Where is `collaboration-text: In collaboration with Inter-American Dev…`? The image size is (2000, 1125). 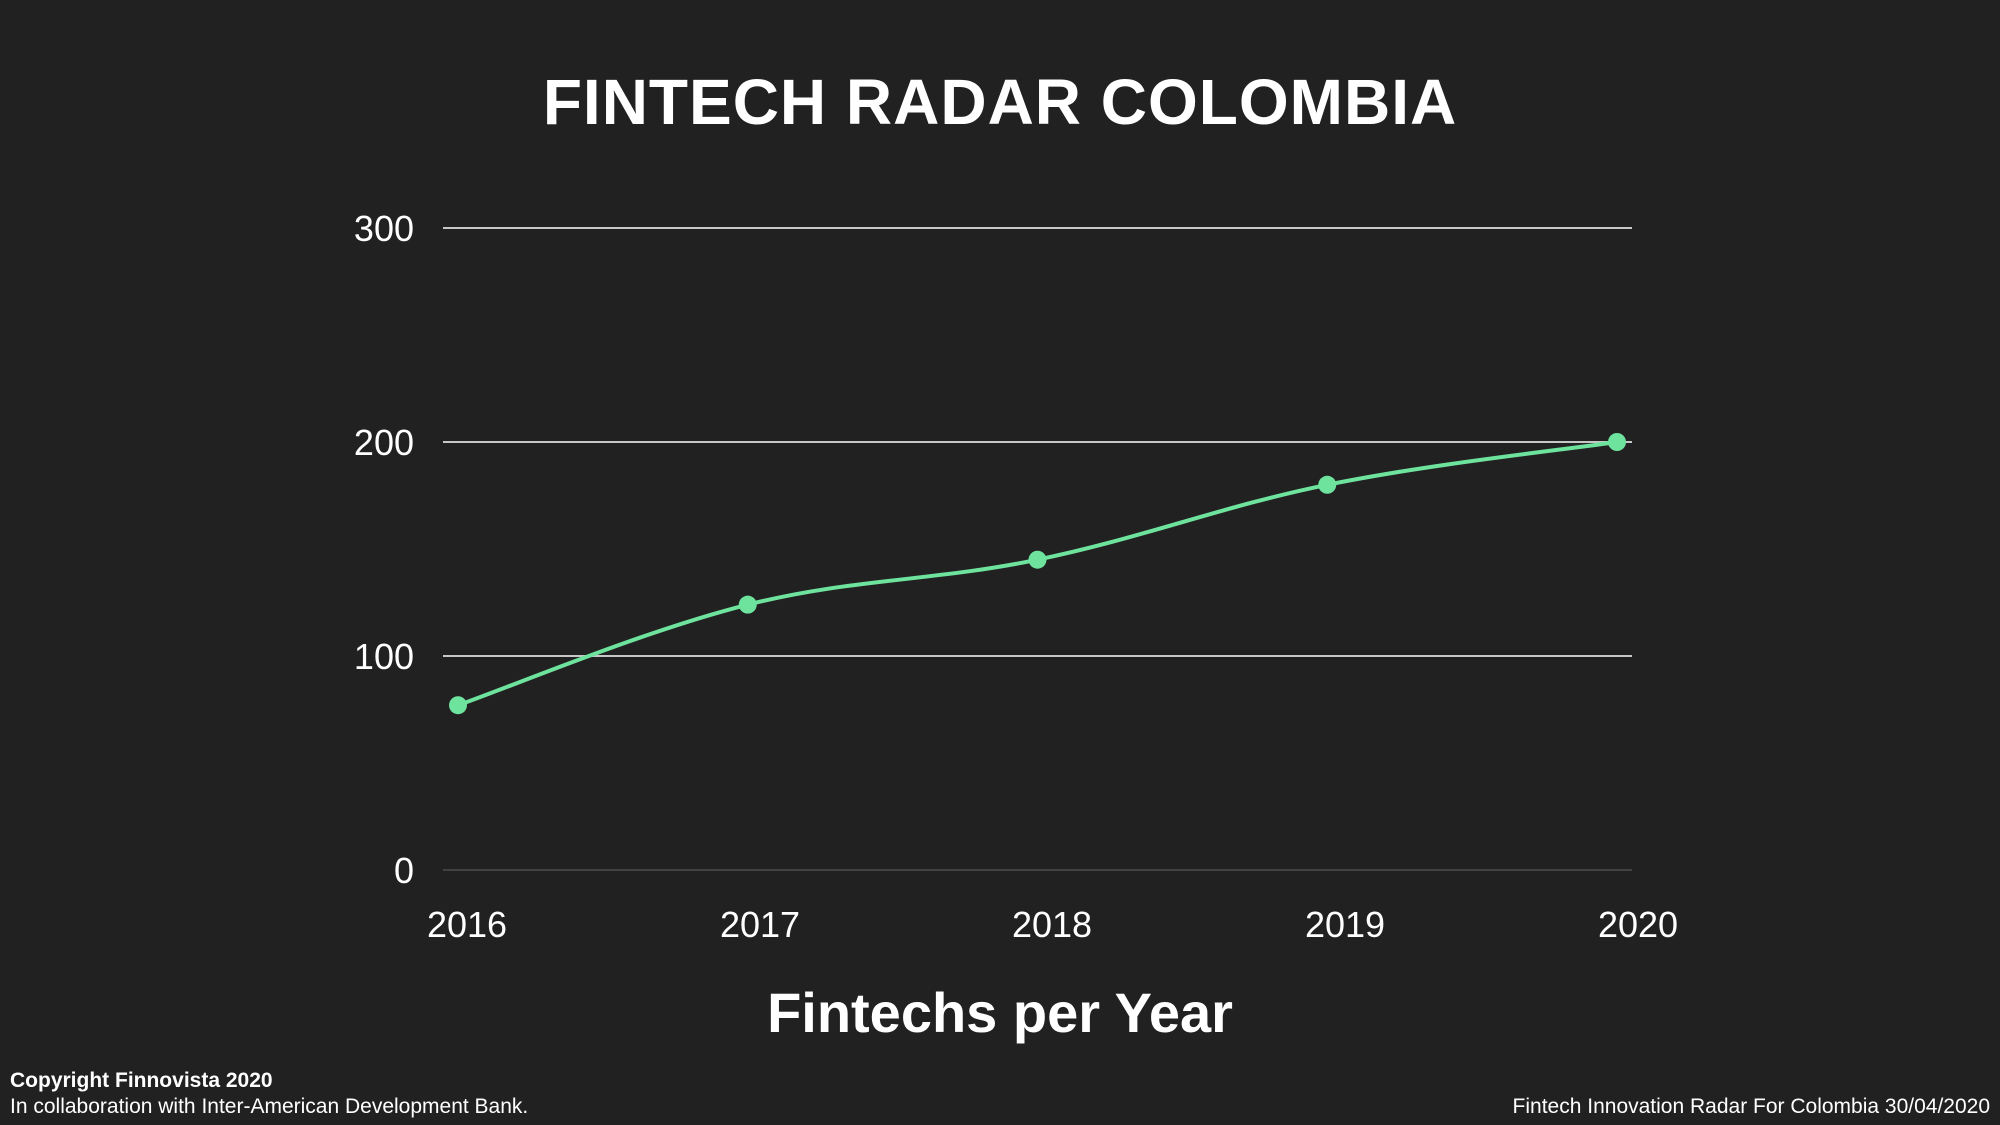 collaboration-text: In collaboration with Inter-American Dev… is located at coordinates (269, 1106).